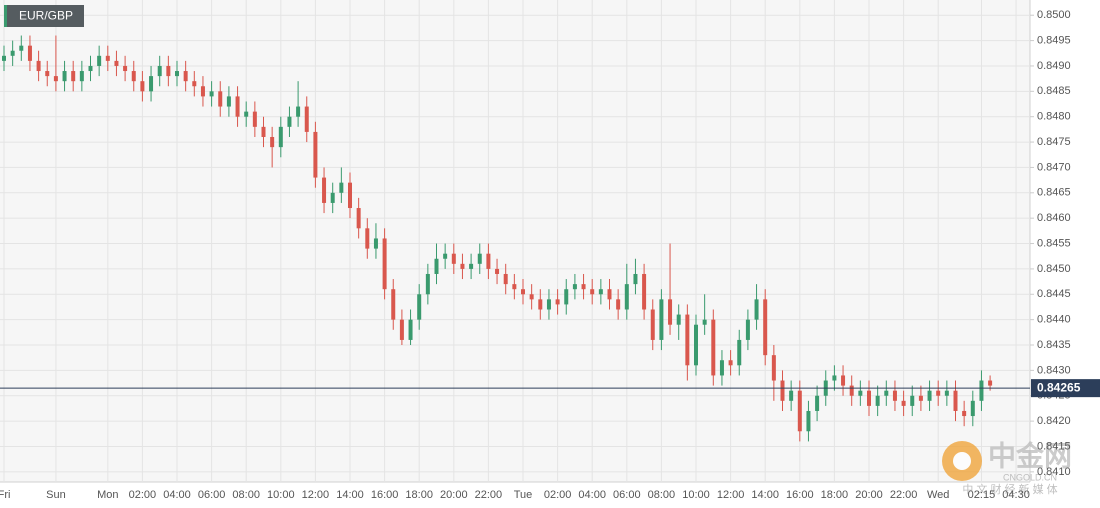 The height and width of the screenshot is (508, 1100). Describe the element at coordinates (1054, 320) in the screenshot. I see `y-tick-label: 0.8440` at that location.